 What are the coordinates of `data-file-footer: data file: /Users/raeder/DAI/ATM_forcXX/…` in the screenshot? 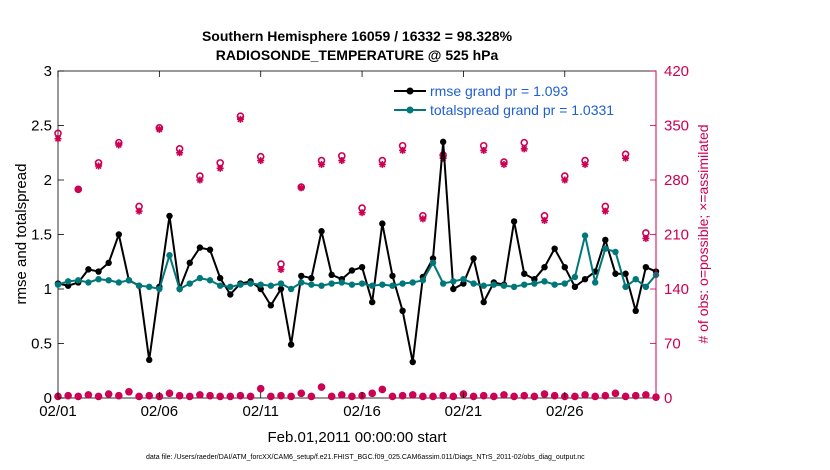 It's located at (365, 457).